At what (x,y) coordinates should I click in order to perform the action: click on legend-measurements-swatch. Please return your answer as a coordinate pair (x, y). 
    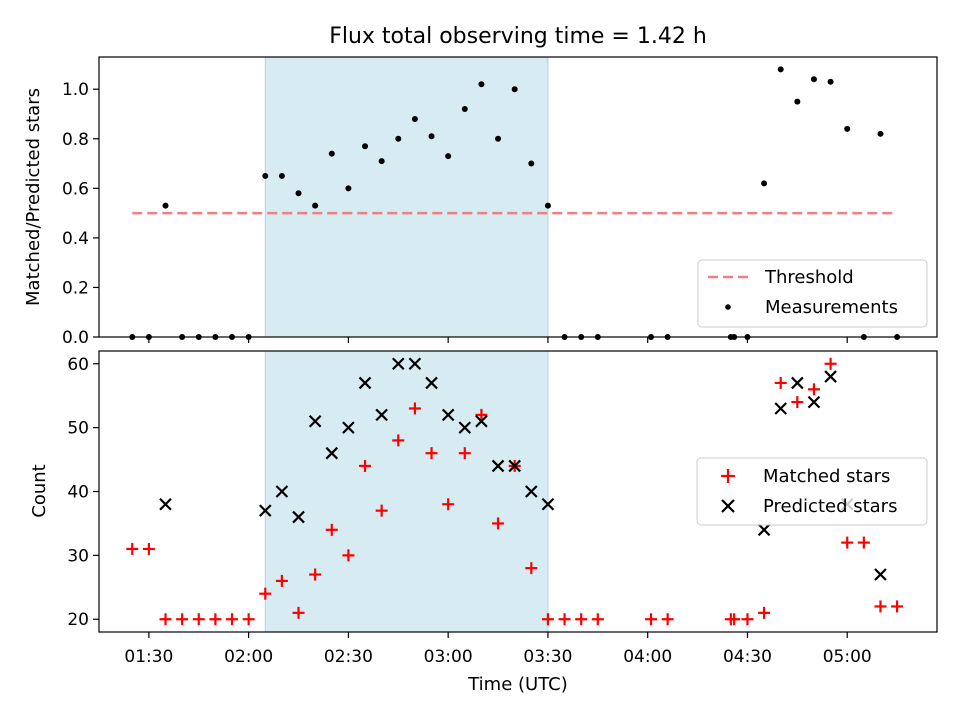
    Looking at the image, I should click on (728, 307).